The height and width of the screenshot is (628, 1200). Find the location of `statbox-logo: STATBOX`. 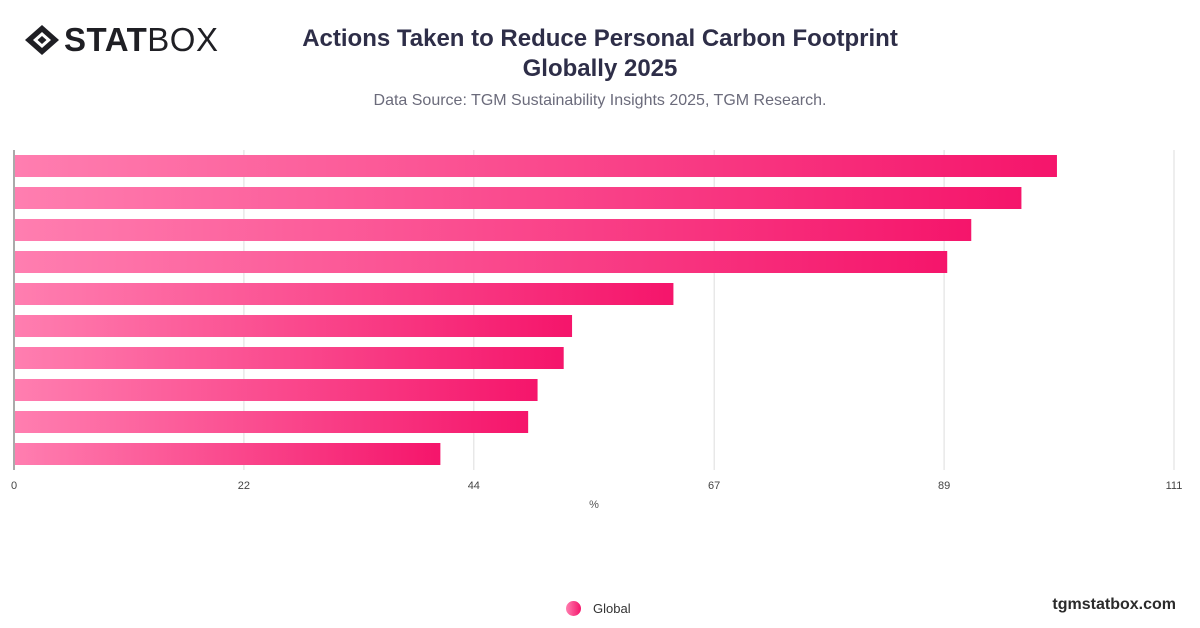

statbox-logo: STATBOX is located at coordinates (121, 40).